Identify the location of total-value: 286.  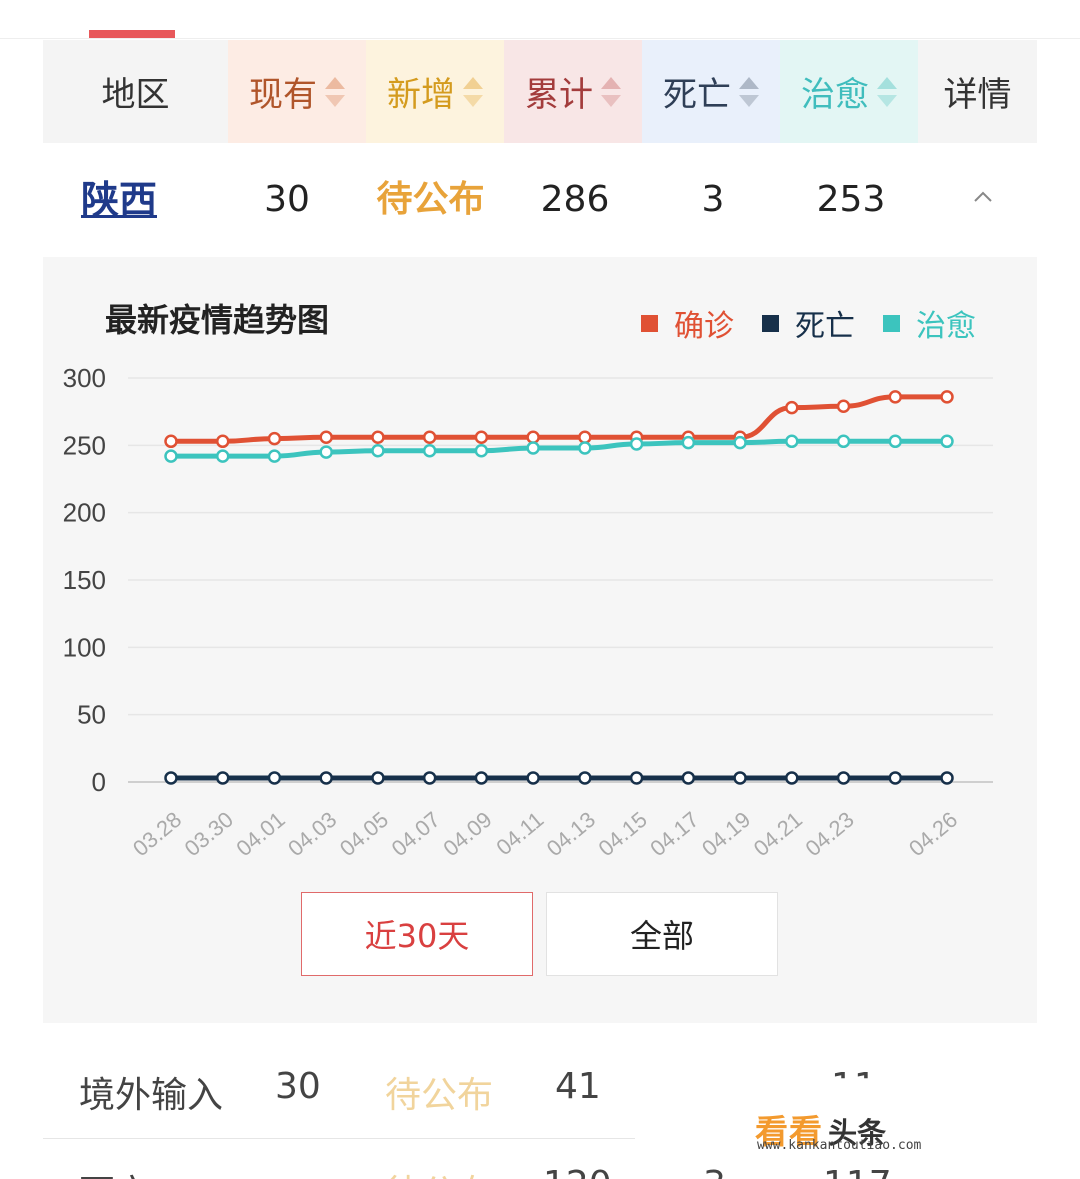
(575, 199).